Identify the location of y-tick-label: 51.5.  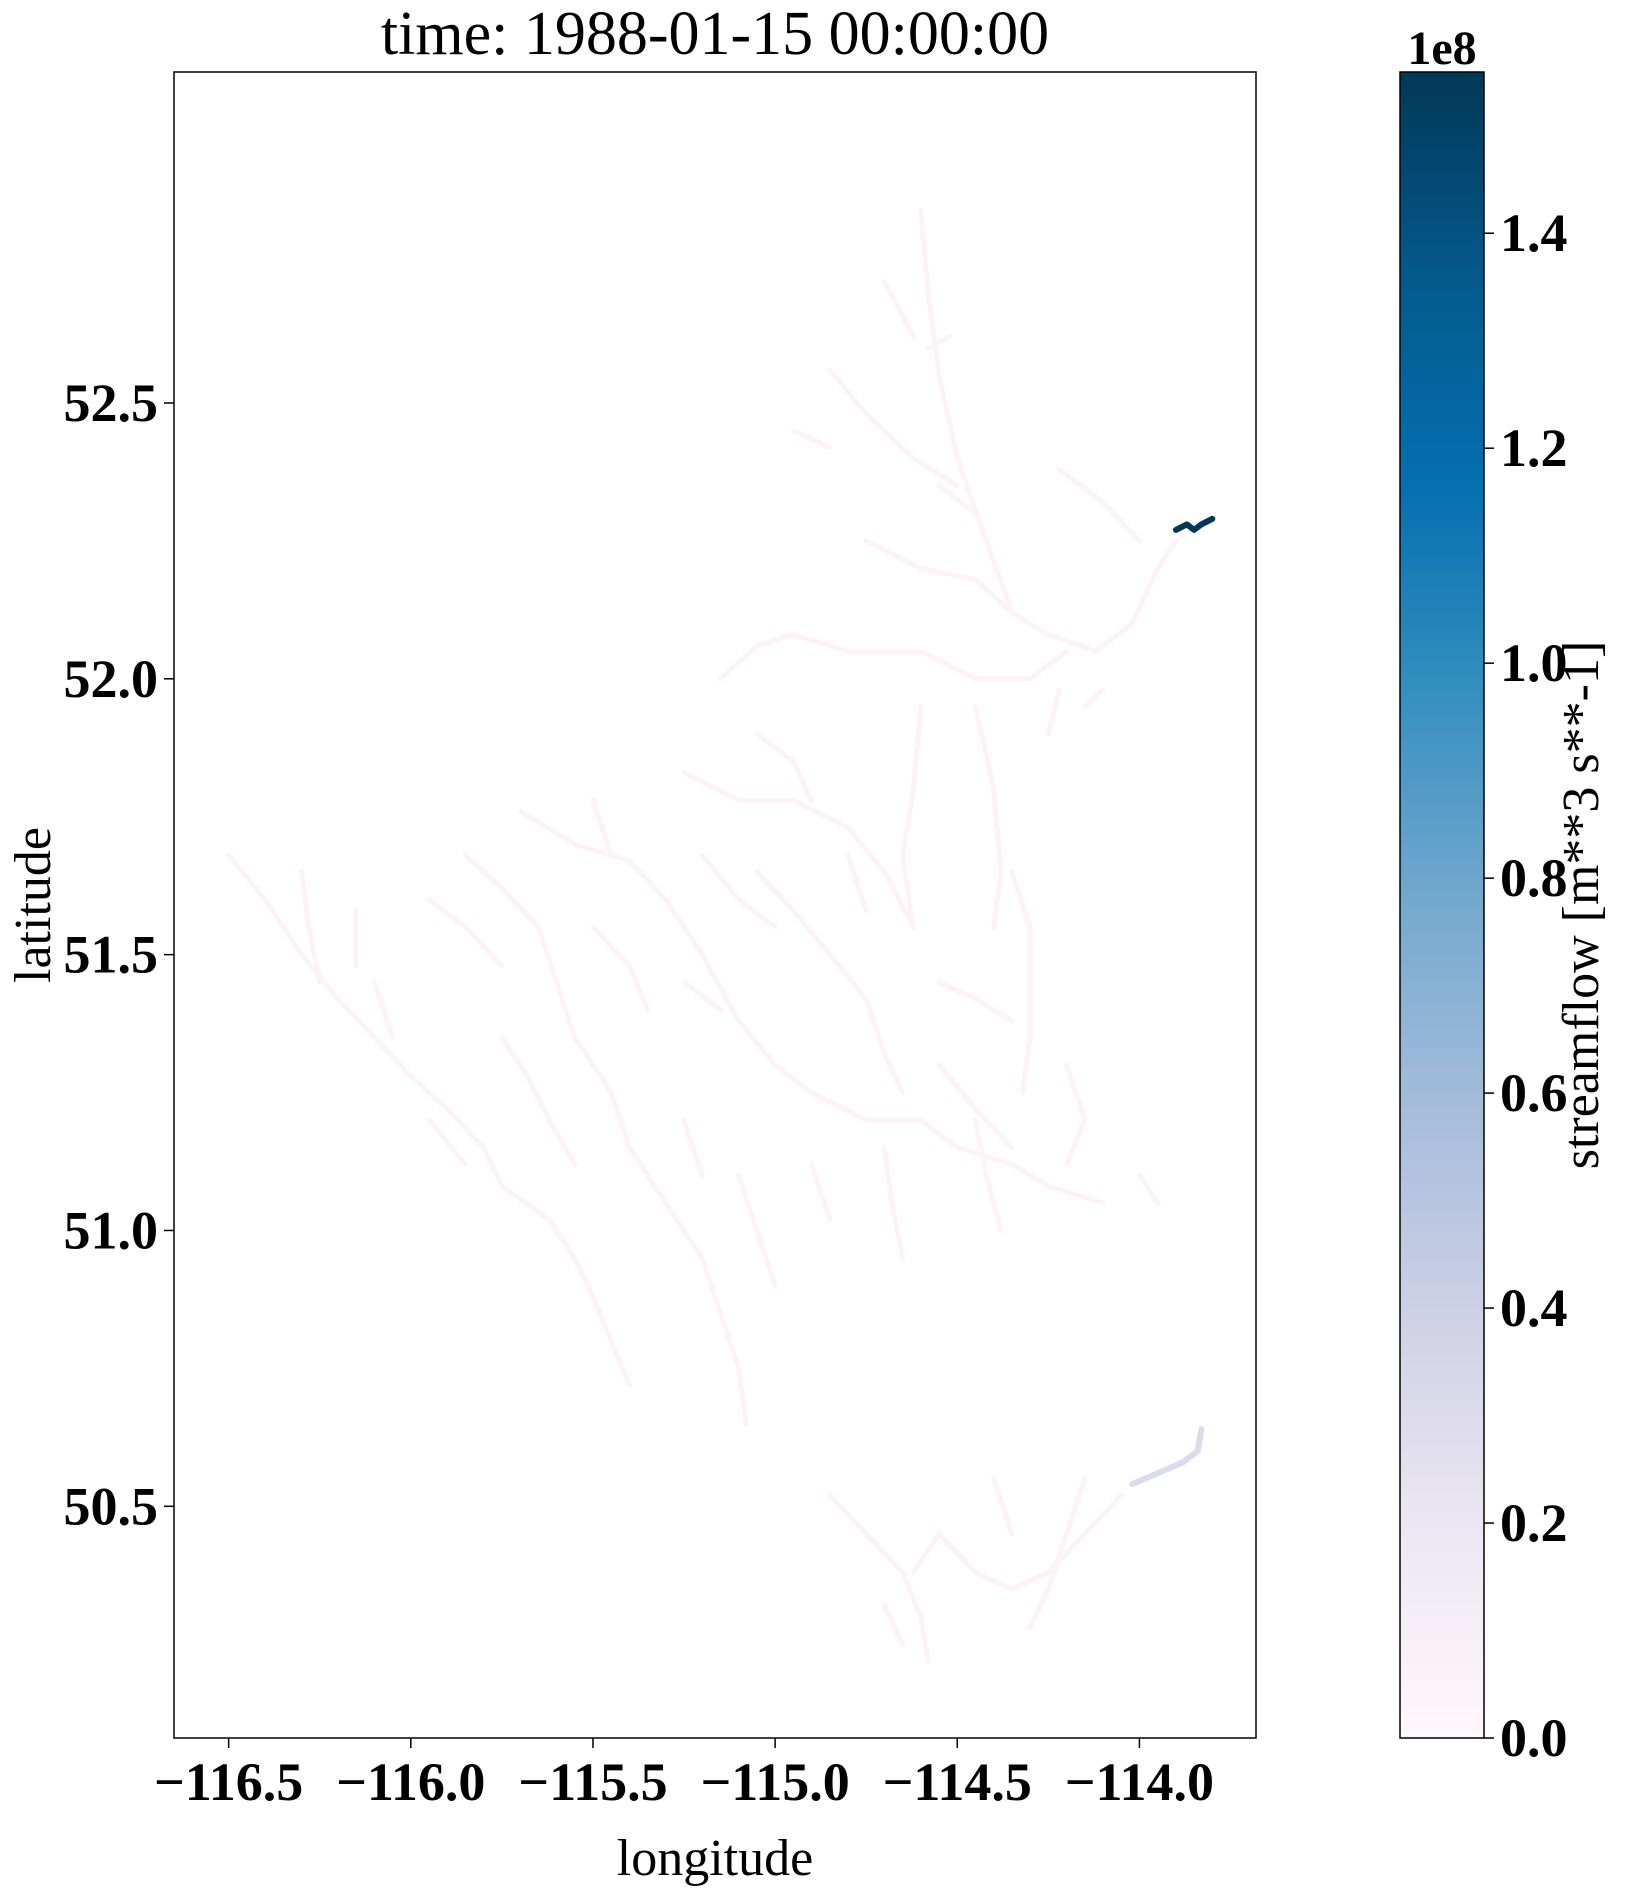
(111, 955).